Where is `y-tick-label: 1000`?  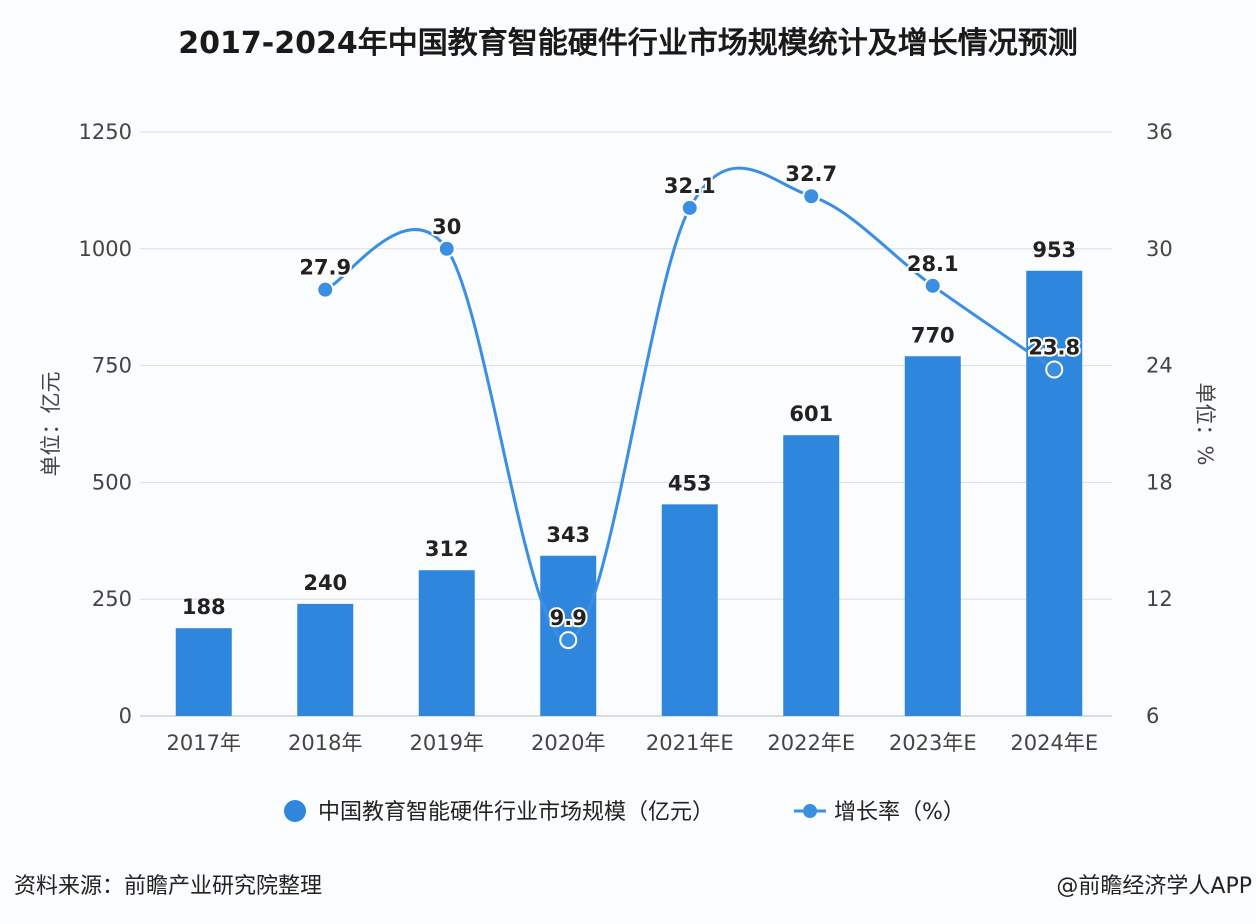
y-tick-label: 1000 is located at coordinates (105, 249).